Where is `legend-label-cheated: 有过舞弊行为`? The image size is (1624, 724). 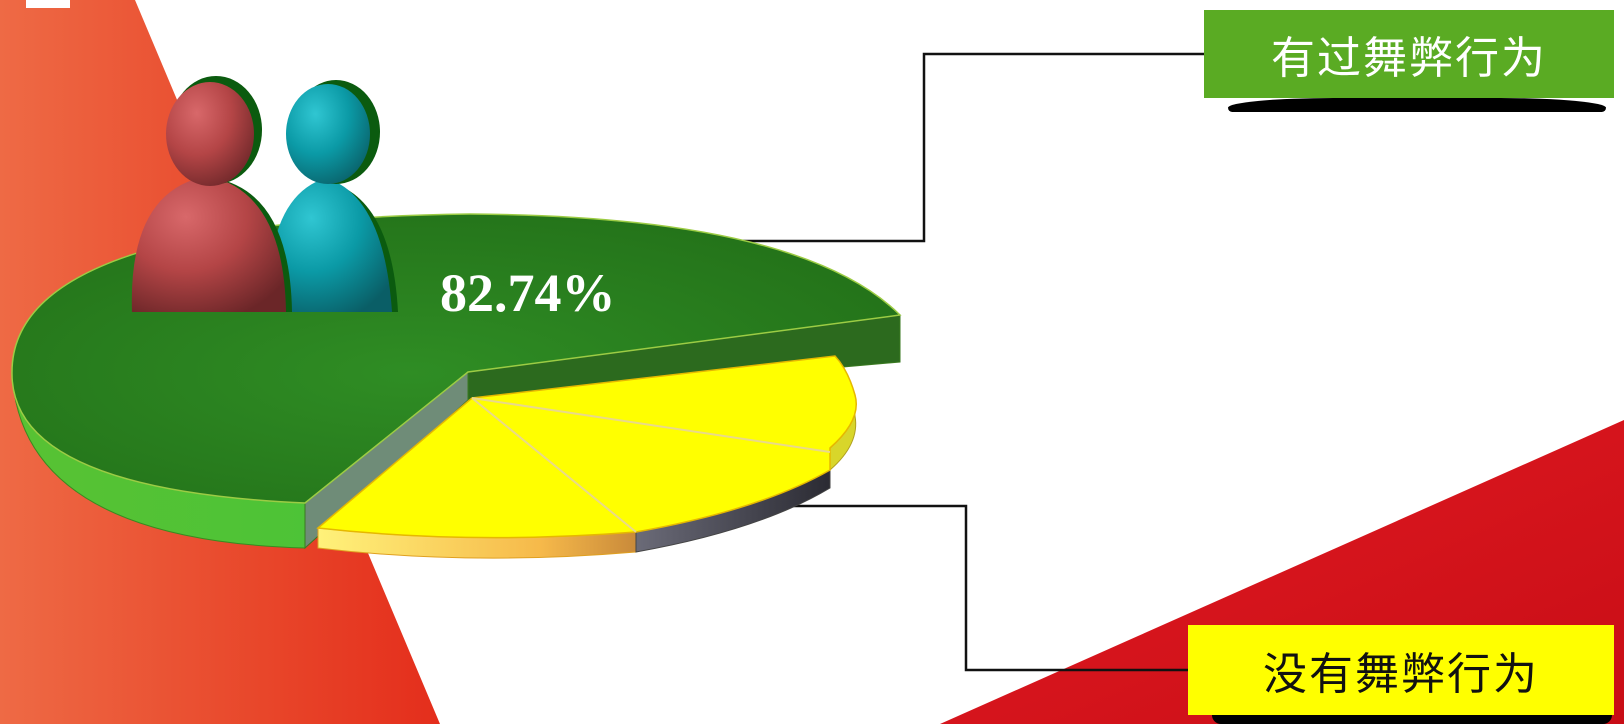
legend-label-cheated: 有过舞弊行为 is located at coordinates (1409, 54).